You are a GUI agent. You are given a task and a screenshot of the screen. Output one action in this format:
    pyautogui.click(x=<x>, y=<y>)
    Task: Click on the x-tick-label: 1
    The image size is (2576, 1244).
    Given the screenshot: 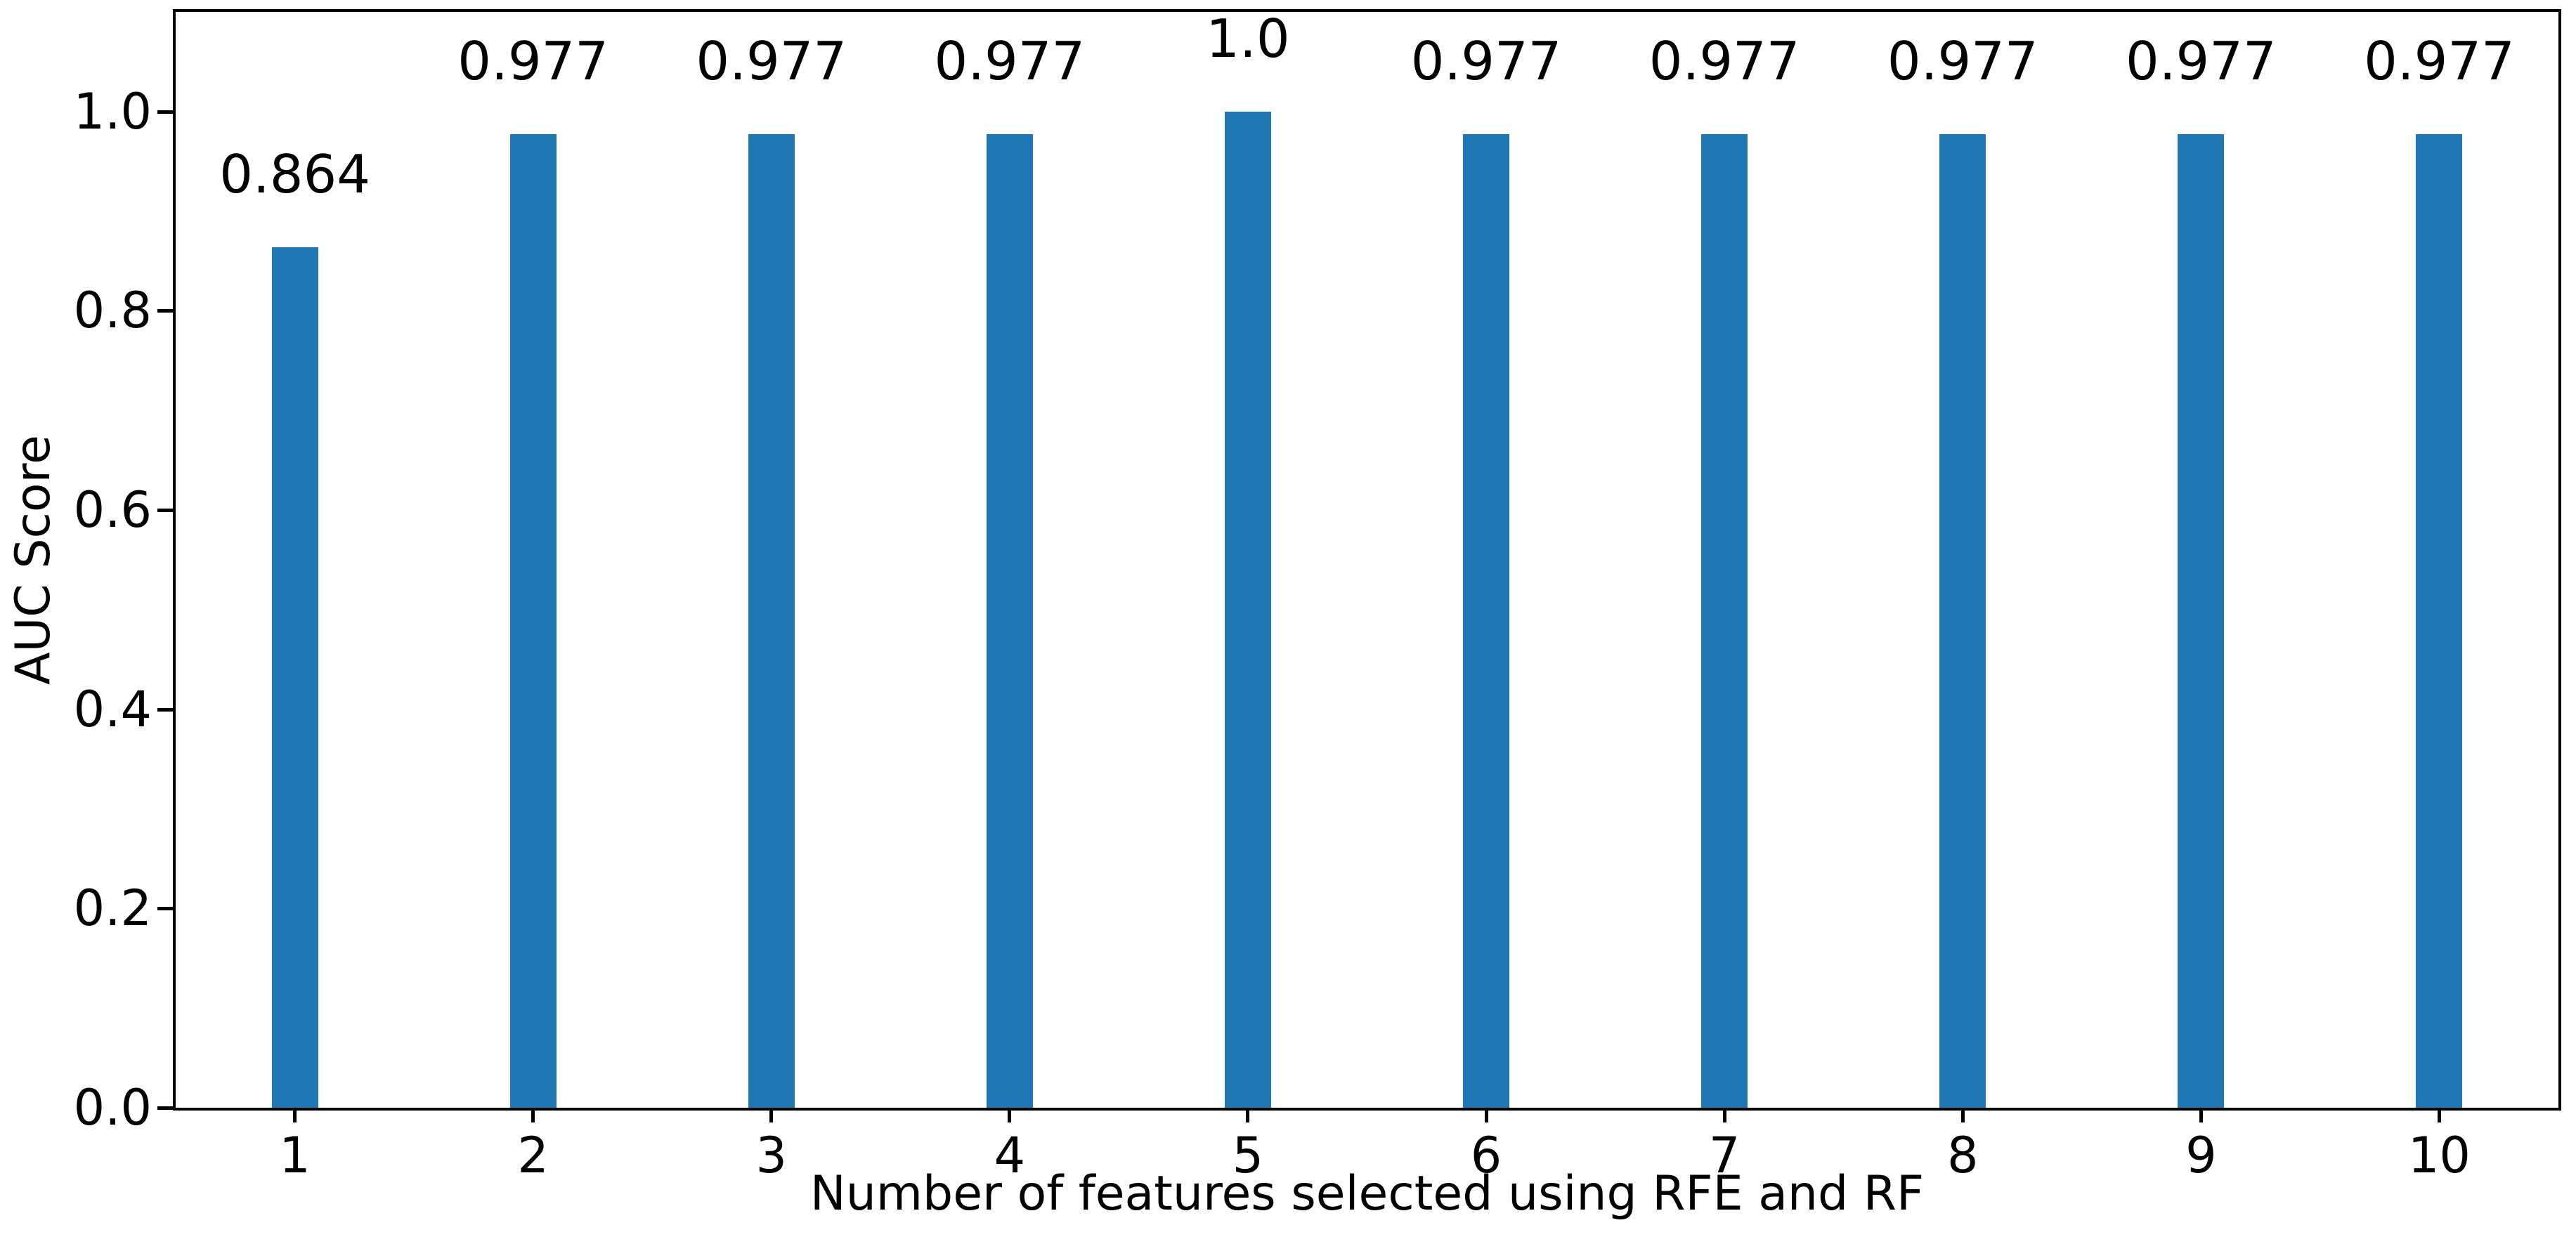 What is the action you would take?
    pyautogui.click(x=295, y=1155)
    